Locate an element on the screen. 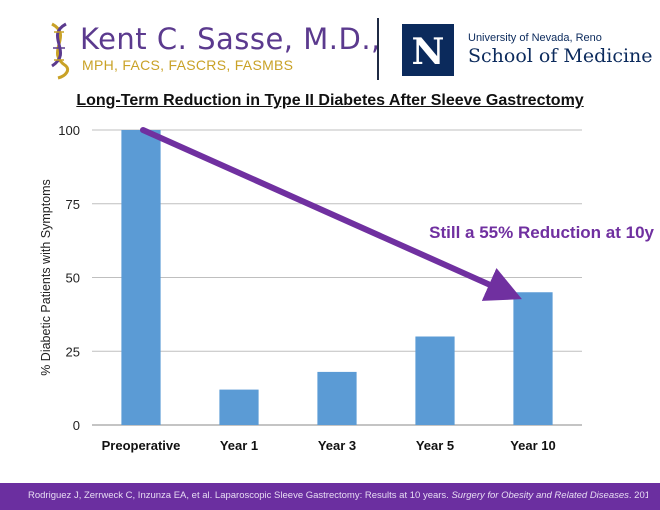 The height and width of the screenshot is (510, 660). citation-journal: Surgery for Obesity and Related Diseases is located at coordinates (540, 495).